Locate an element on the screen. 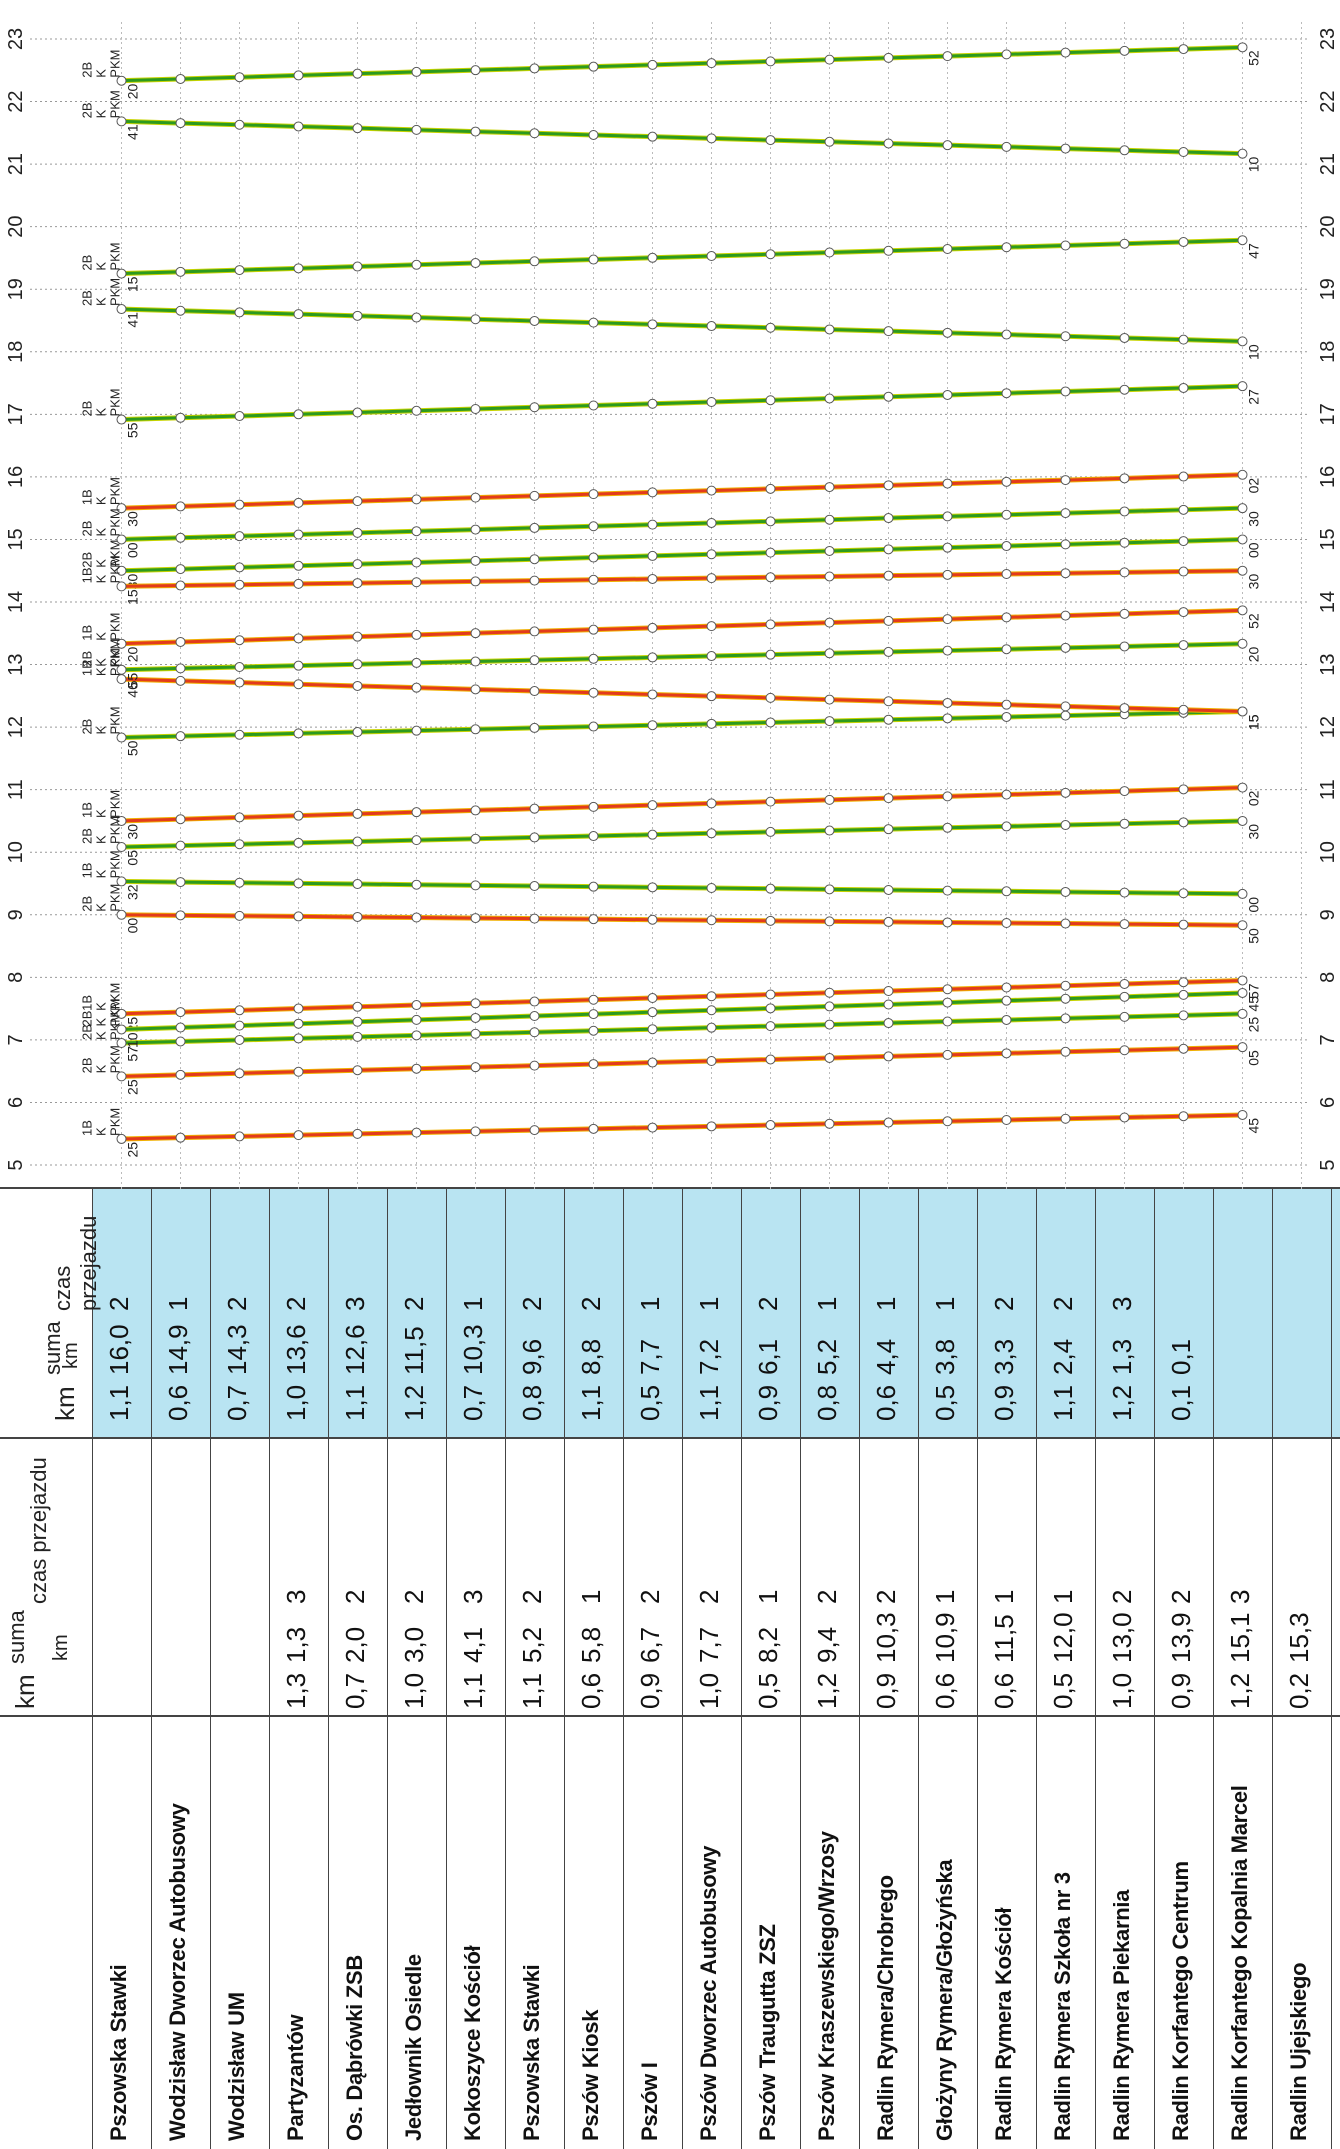 The width and height of the screenshot is (1340, 2149). stop-name: Radlin Rymera/Chrobrego is located at coordinates (886, 2008).